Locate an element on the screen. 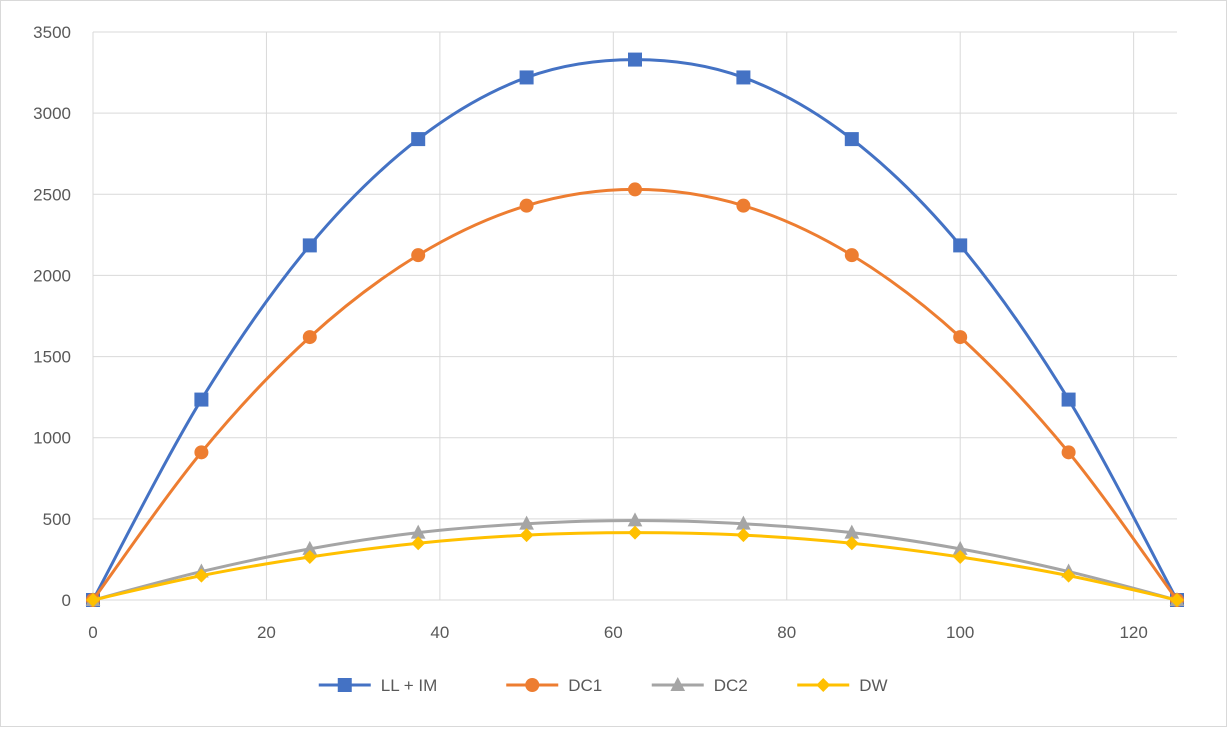 This screenshot has width=1227, height=731. x-tick-label: 20 is located at coordinates (266, 632).